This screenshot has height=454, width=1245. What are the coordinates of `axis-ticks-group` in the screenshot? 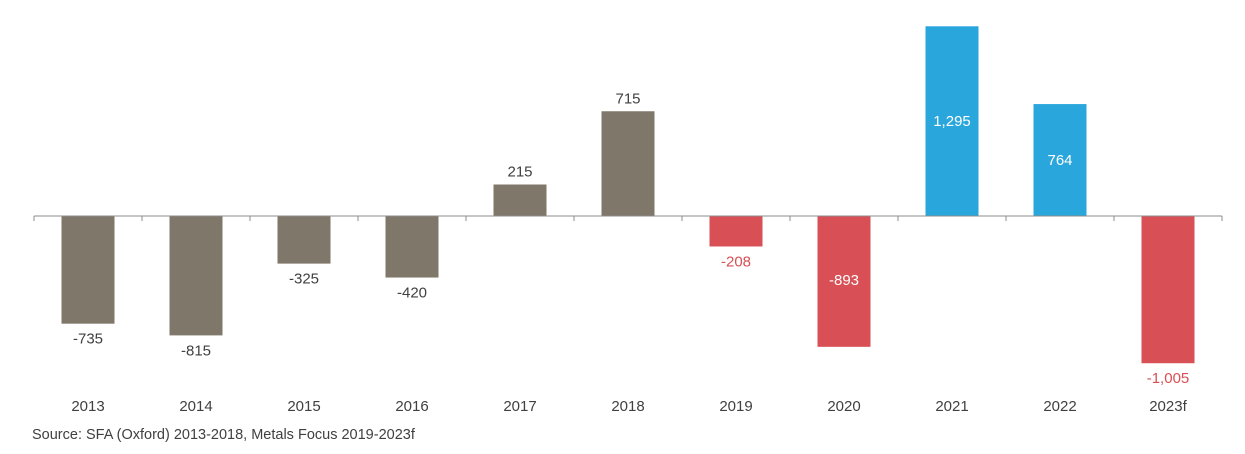 It's located at (628, 218).